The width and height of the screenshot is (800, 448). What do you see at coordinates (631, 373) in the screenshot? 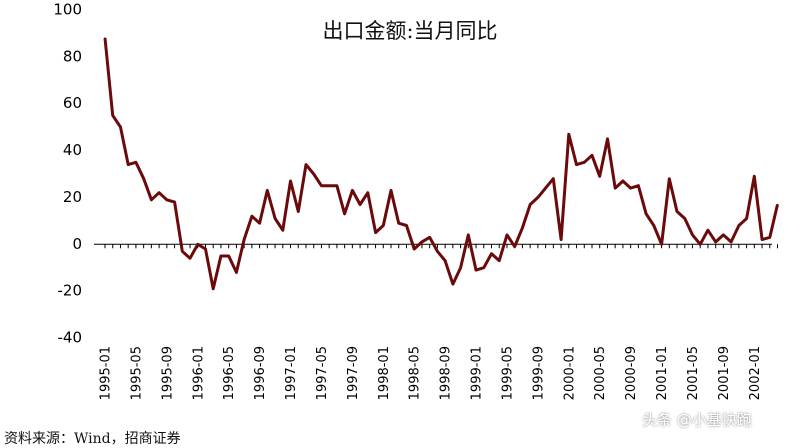
I see `x-tick-label: 2000-09` at bounding box center [631, 373].